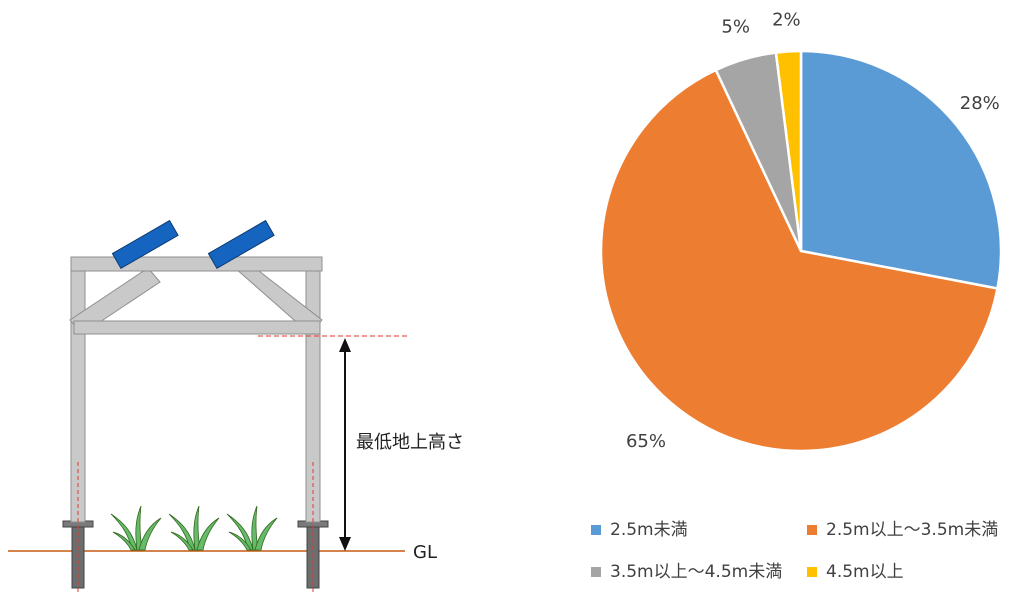 Image resolution: width=1031 pixels, height=597 pixels. What do you see at coordinates (241, 244) in the screenshot?
I see `solar-panel-right` at bounding box center [241, 244].